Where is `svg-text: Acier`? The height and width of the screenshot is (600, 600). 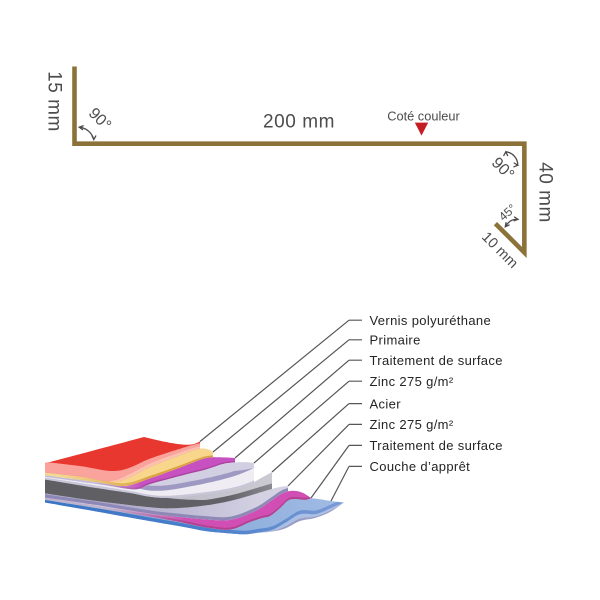 svg-text: Acier is located at coordinates (386, 403).